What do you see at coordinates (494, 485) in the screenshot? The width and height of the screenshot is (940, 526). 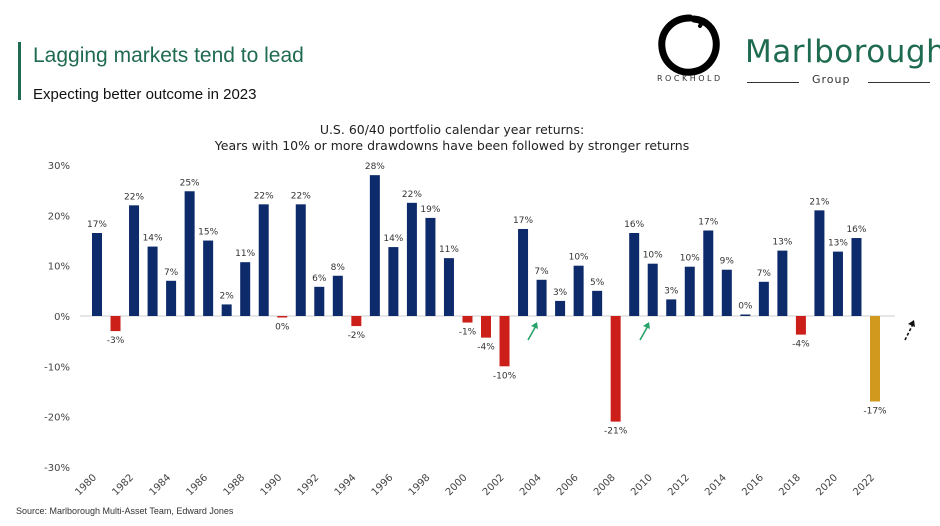 I see `x-tick-label: 2002` at bounding box center [494, 485].